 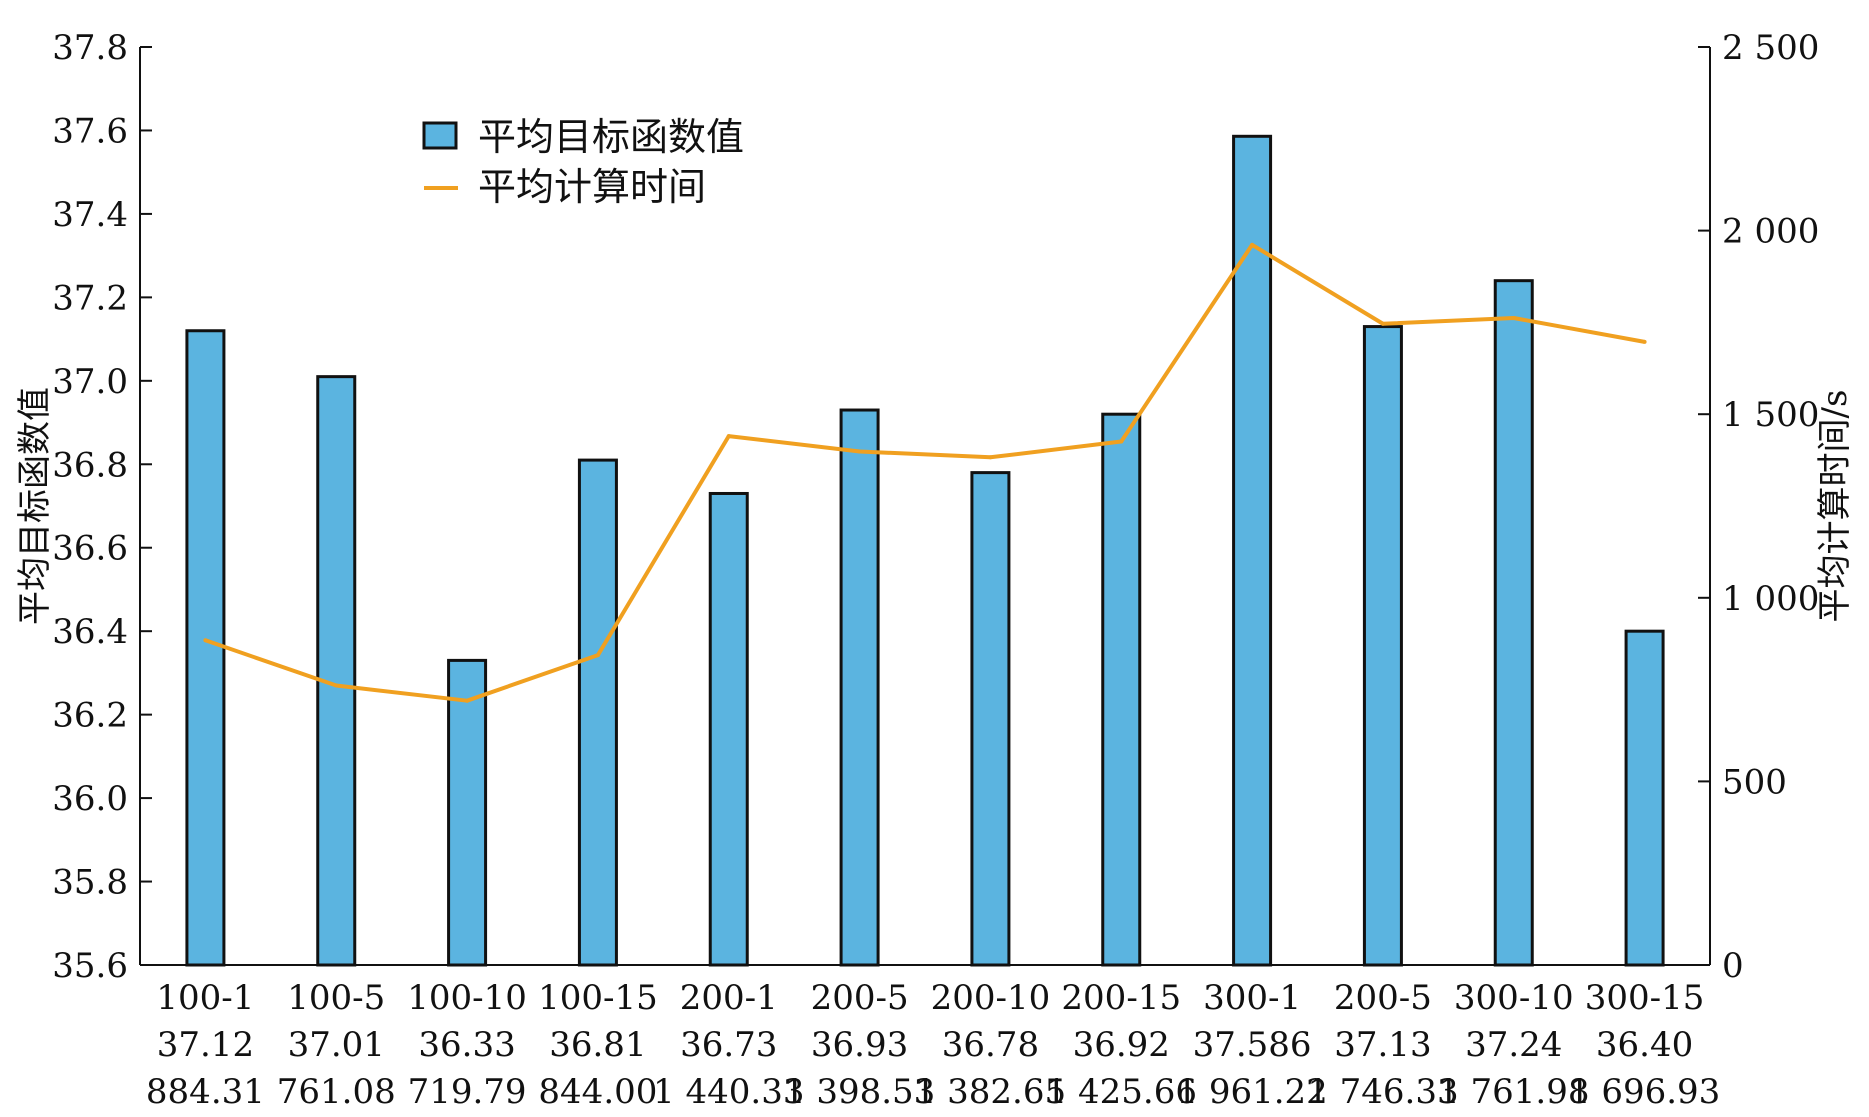 What do you see at coordinates (336, 1045) in the screenshot?
I see `bar-value-label: 37.01` at bounding box center [336, 1045].